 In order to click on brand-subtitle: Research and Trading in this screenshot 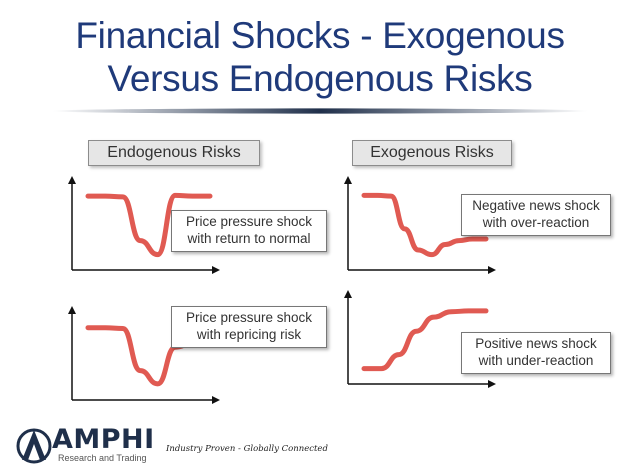, I will do `click(102, 458)`.